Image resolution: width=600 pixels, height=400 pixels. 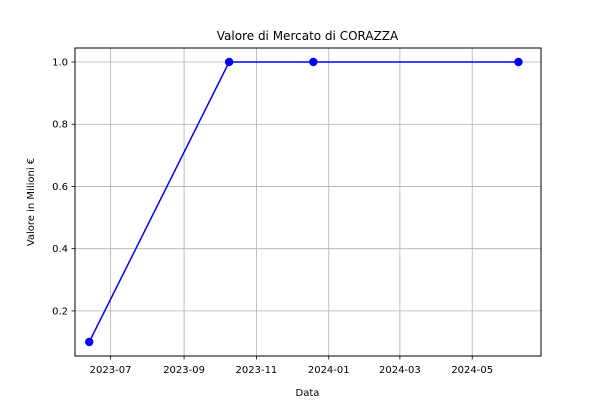 I want to click on y-tick-label: 0.8, so click(x=60, y=125).